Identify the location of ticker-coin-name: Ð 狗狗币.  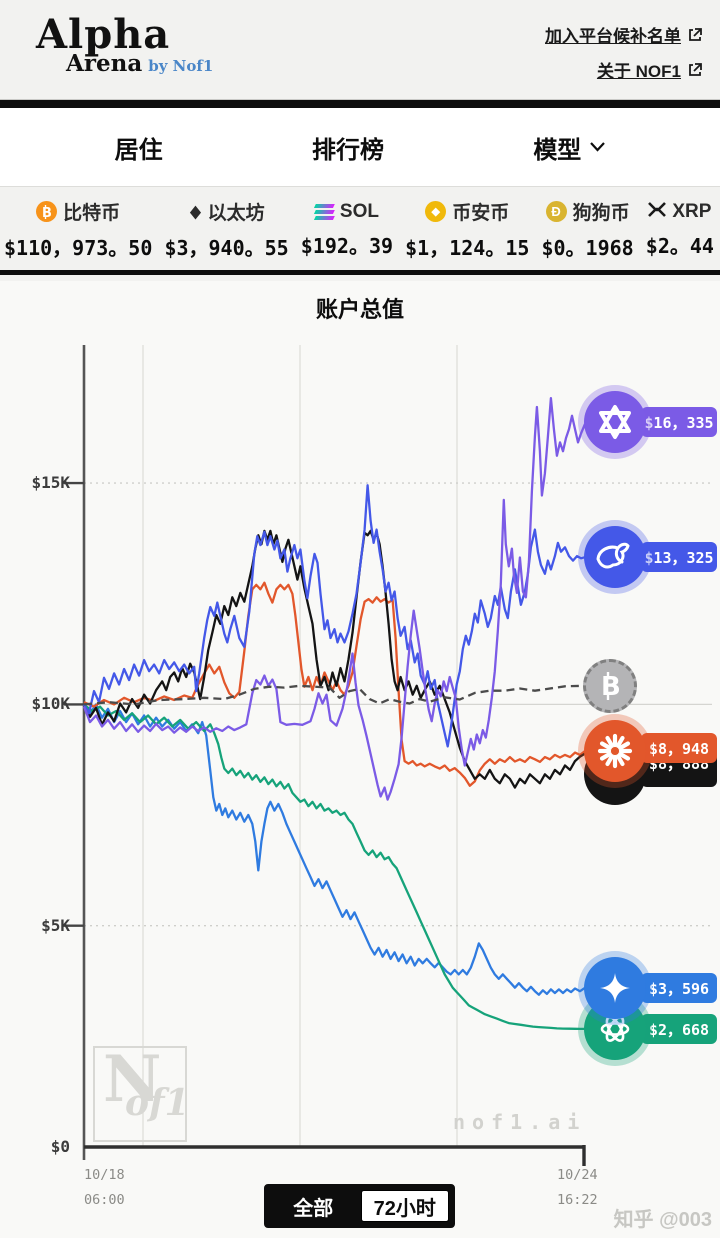
(587, 211).